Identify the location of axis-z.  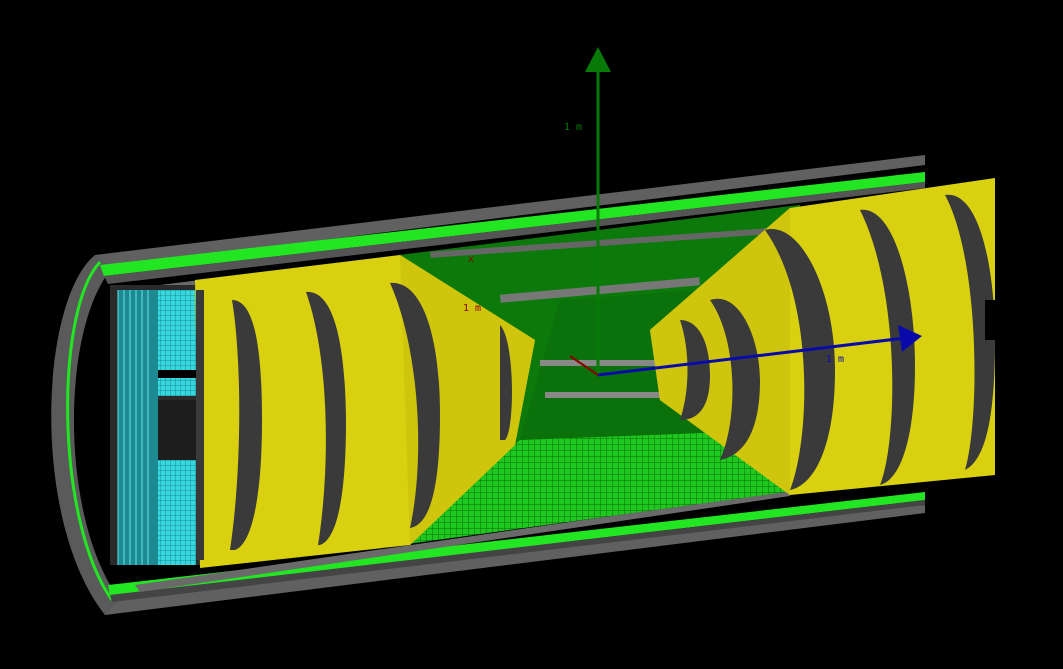
(584, 365).